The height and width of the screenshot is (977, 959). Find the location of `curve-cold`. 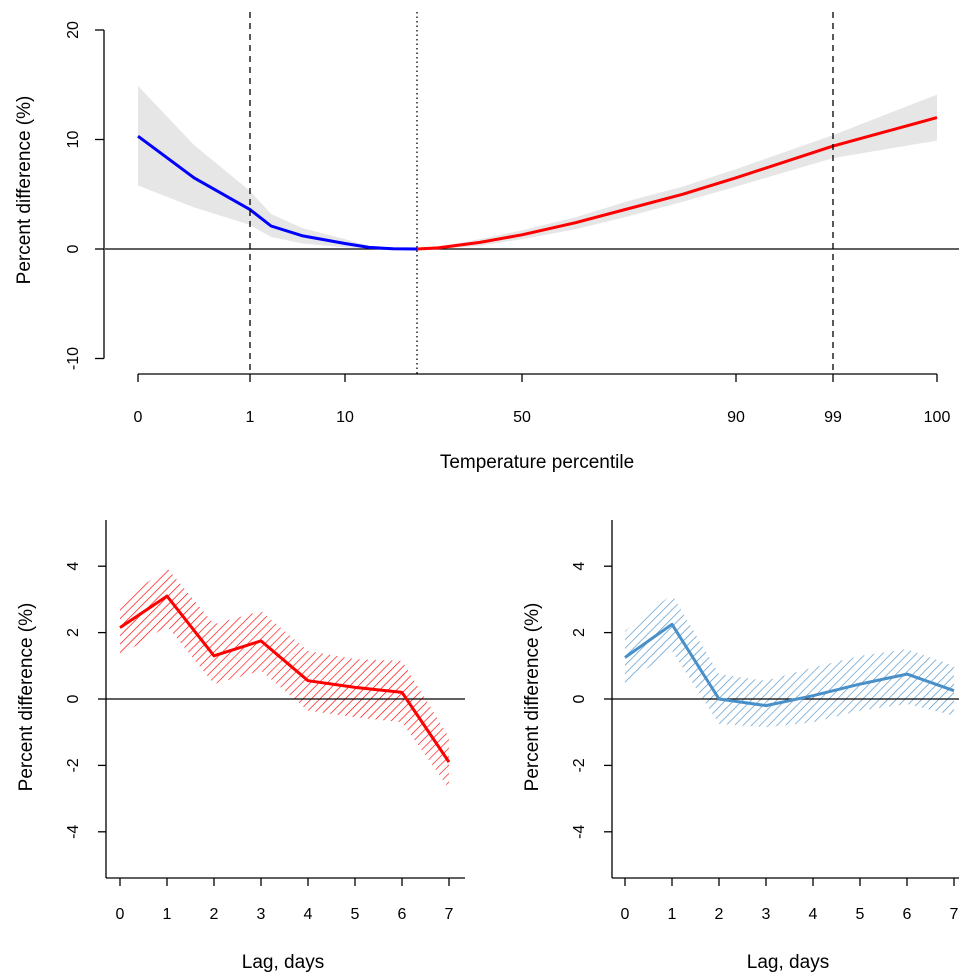

curve-cold is located at coordinates (277, 192).